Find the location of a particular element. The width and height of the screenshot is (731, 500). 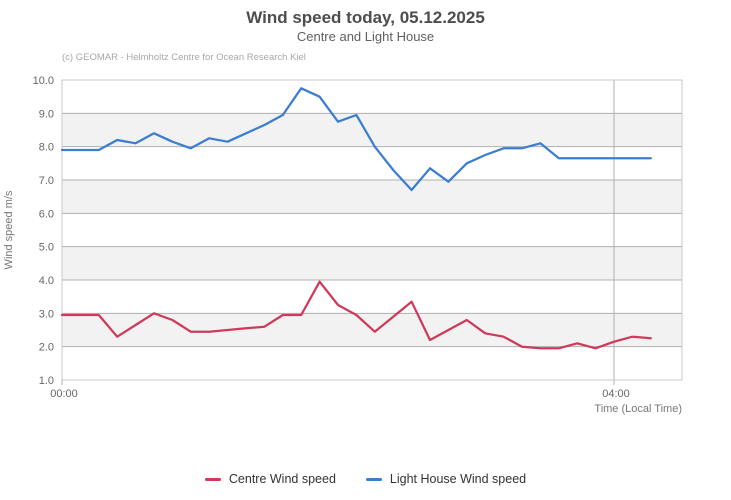

chart-legend: Centre Wind speed Light House Wind speed is located at coordinates (365, 479).